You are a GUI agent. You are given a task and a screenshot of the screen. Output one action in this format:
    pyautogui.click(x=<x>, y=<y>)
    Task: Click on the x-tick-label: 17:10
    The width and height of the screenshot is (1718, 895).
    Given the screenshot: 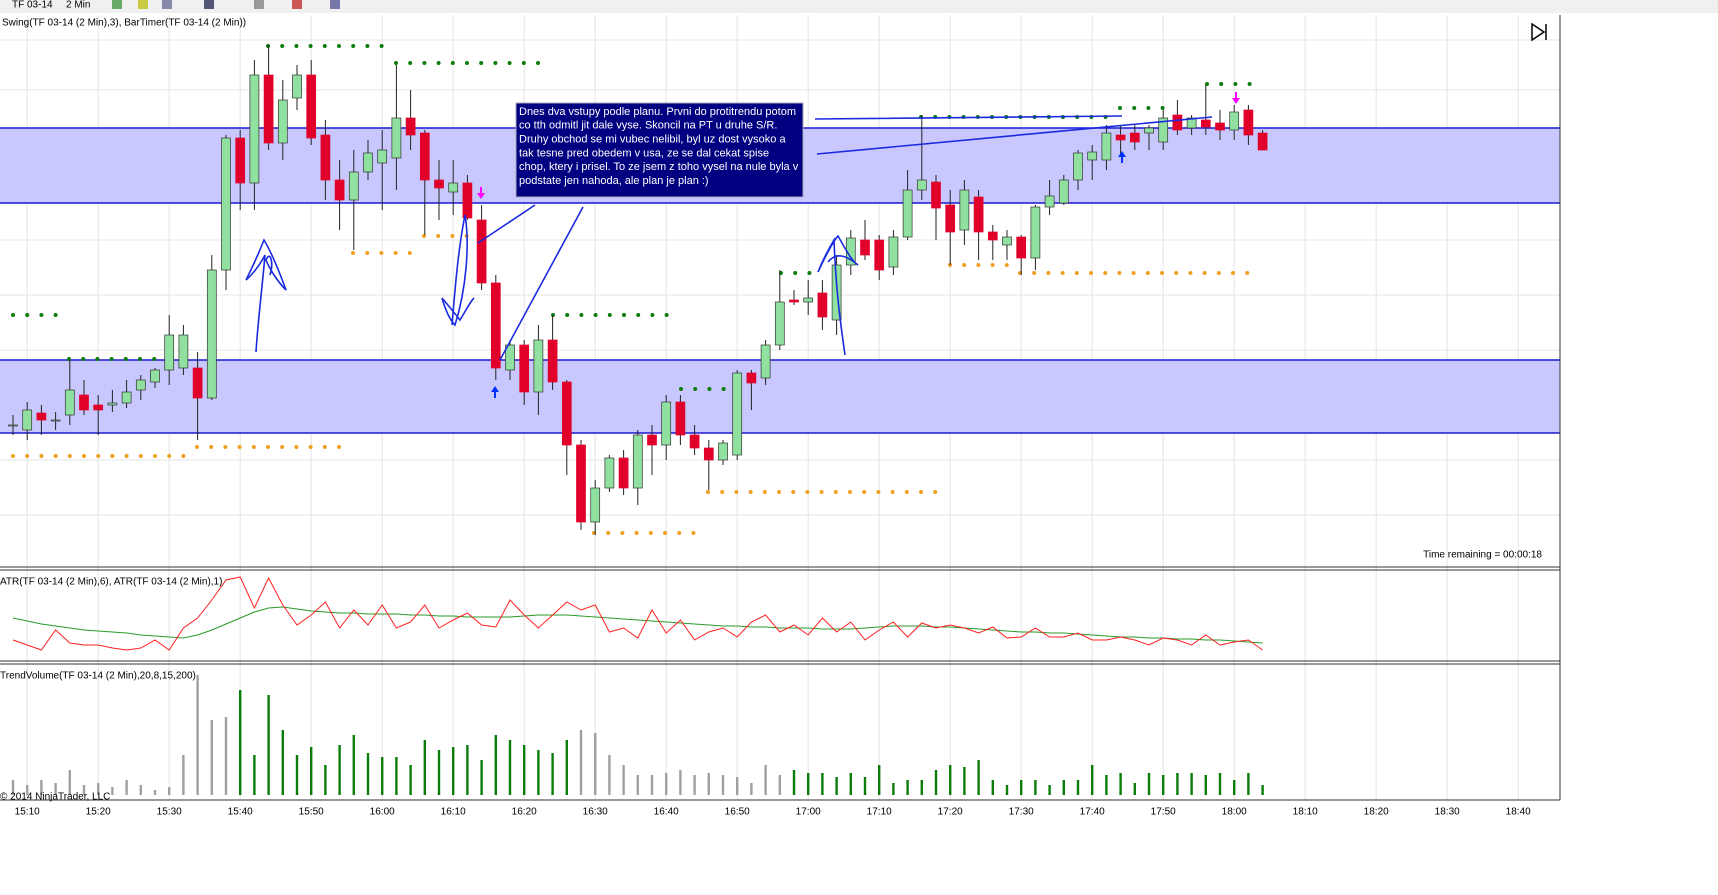 What is the action you would take?
    pyautogui.click(x=879, y=812)
    